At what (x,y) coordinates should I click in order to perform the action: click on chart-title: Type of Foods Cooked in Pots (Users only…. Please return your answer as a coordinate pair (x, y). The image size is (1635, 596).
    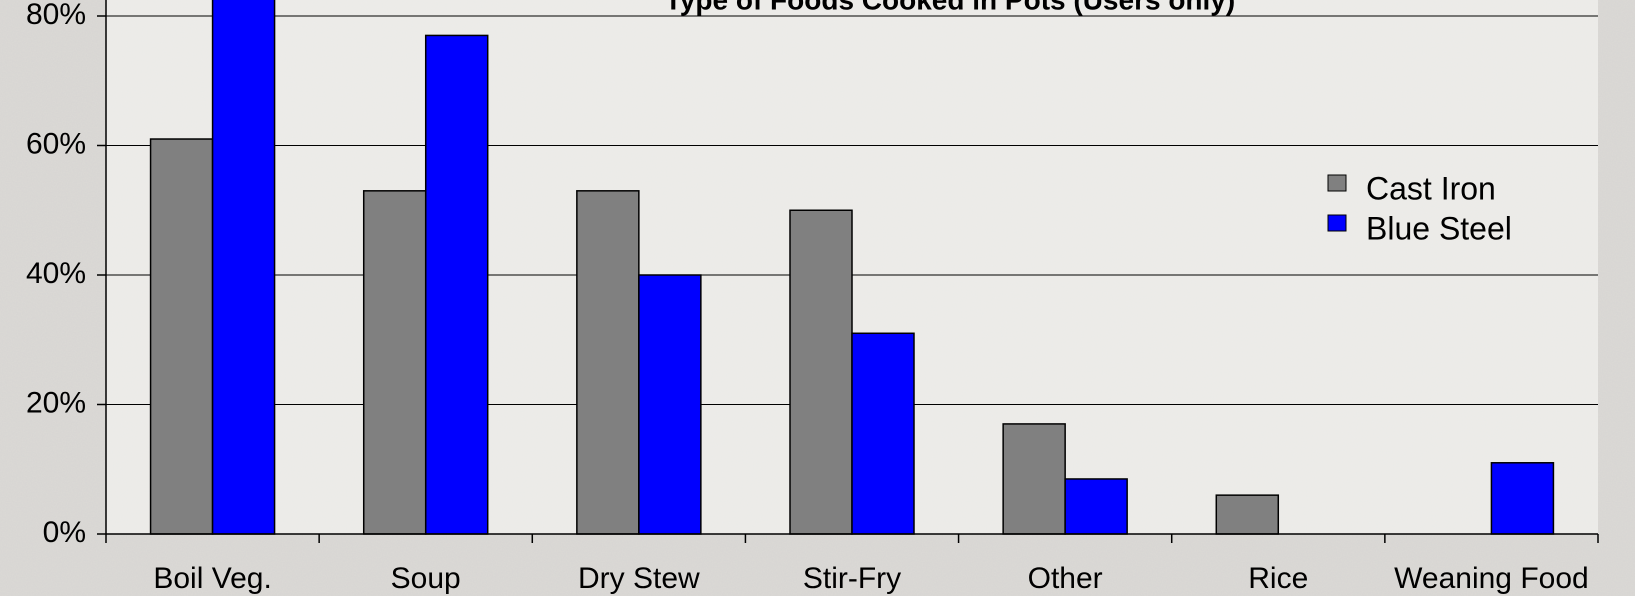
    Looking at the image, I should click on (950, 7).